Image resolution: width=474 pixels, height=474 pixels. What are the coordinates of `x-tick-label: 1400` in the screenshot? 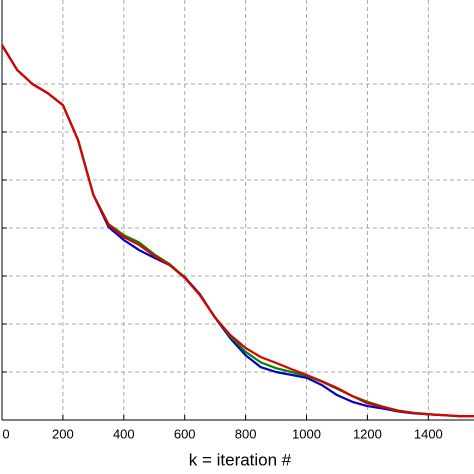 It's located at (428, 433).